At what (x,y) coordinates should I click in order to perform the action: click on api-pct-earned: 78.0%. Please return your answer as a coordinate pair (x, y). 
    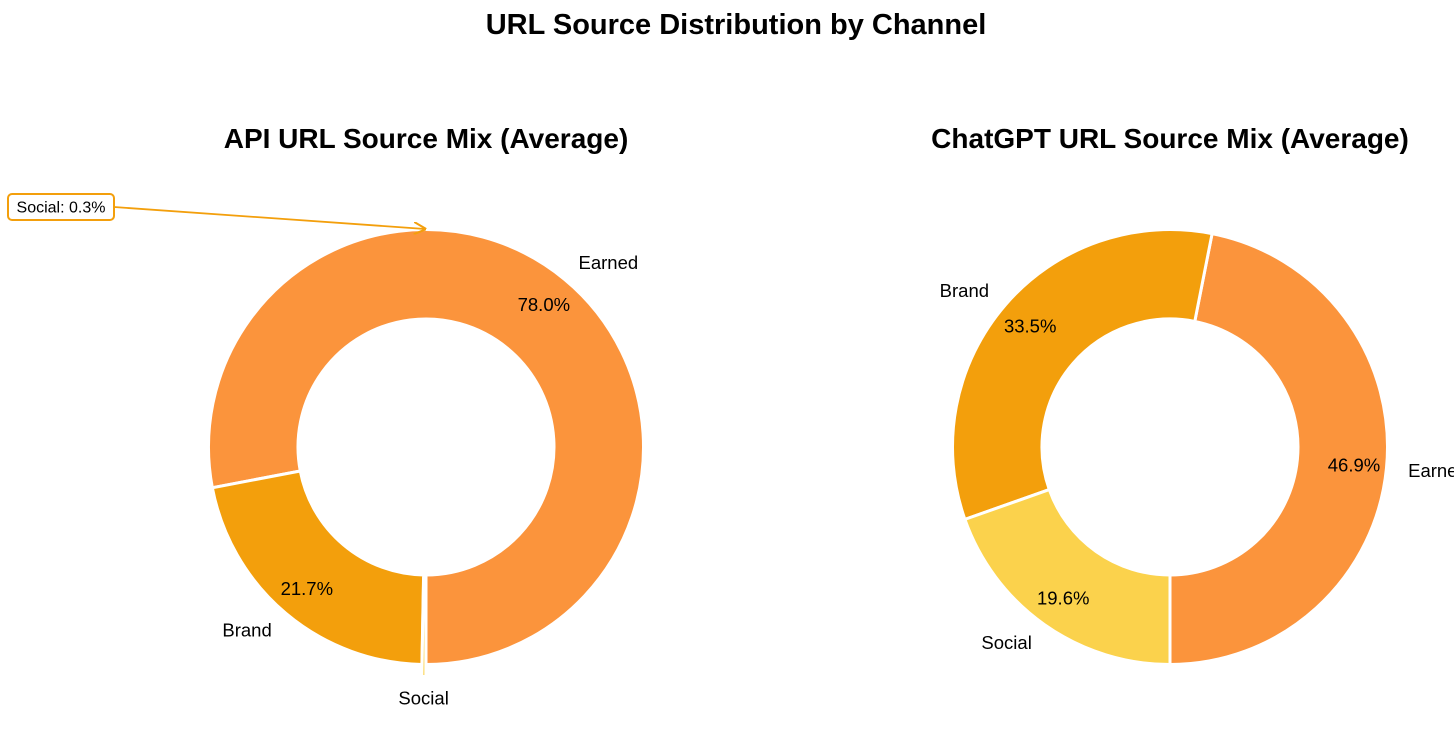
    Looking at the image, I should click on (544, 304).